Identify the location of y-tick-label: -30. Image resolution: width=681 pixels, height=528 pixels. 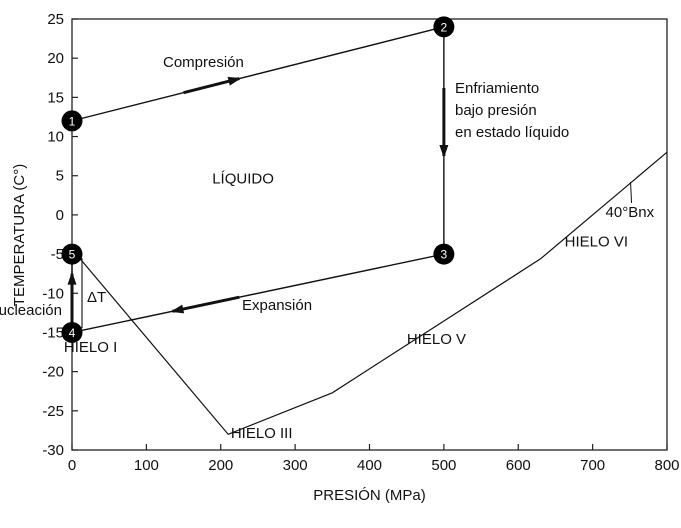
(53, 450).